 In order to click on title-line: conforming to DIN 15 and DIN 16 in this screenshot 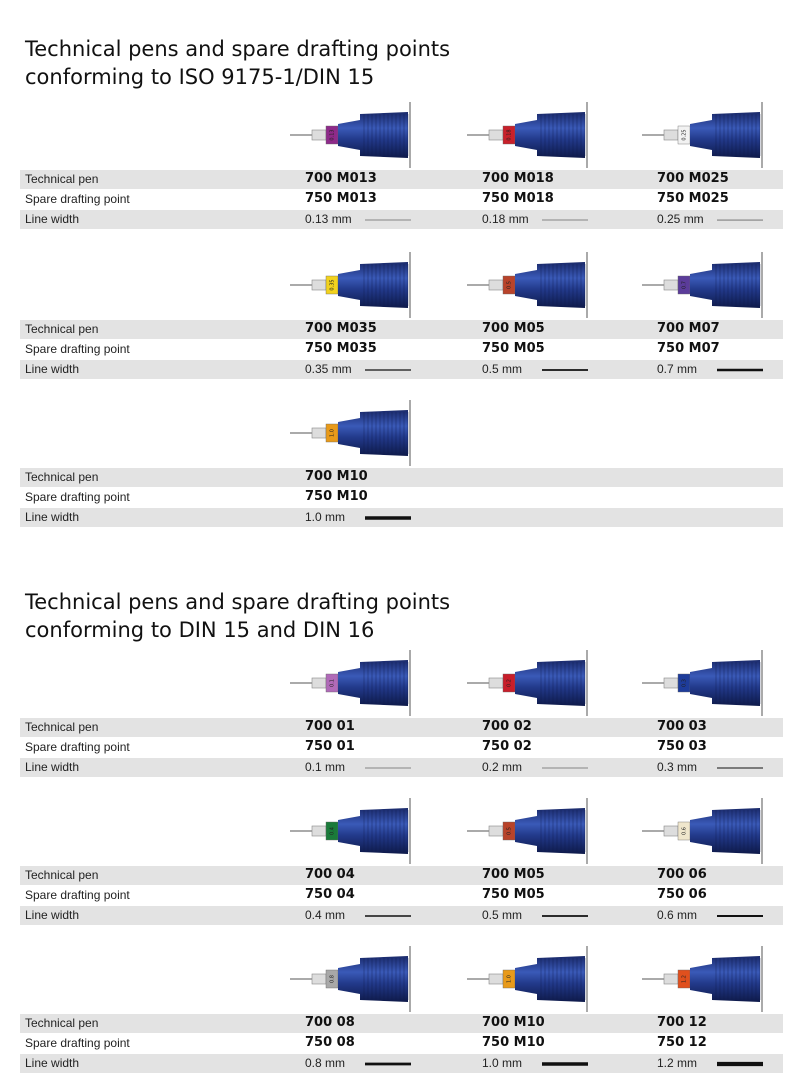, I will do `click(200, 630)`.